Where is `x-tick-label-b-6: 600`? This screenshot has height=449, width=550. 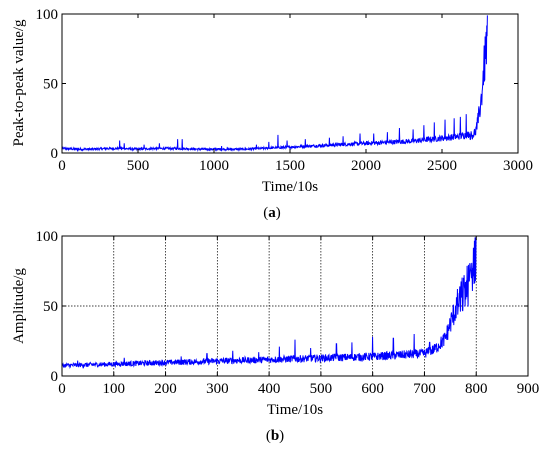
x-tick-label-b-6: 600 is located at coordinates (372, 389).